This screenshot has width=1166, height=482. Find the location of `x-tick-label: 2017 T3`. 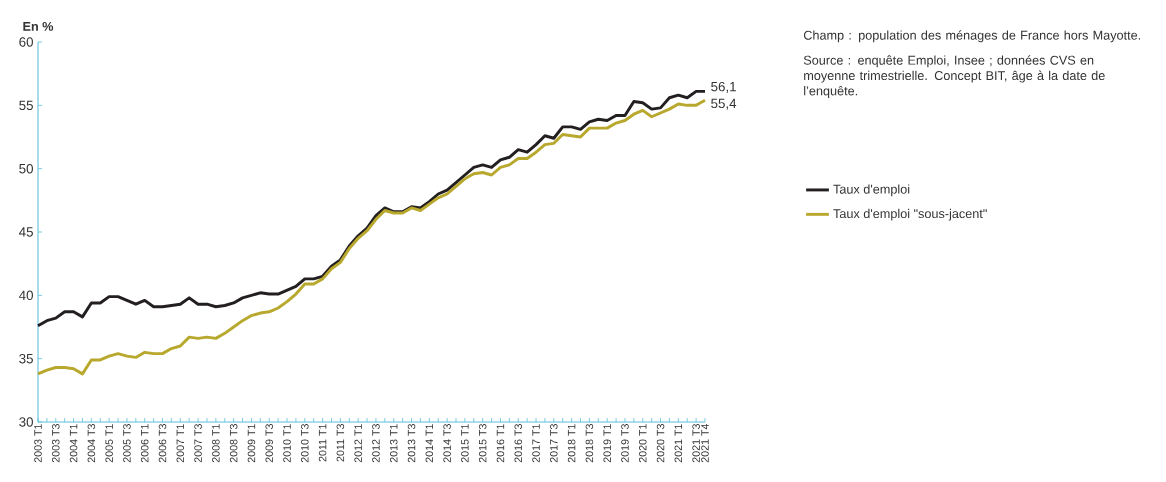

x-tick-label: 2017 T3 is located at coordinates (554, 443).